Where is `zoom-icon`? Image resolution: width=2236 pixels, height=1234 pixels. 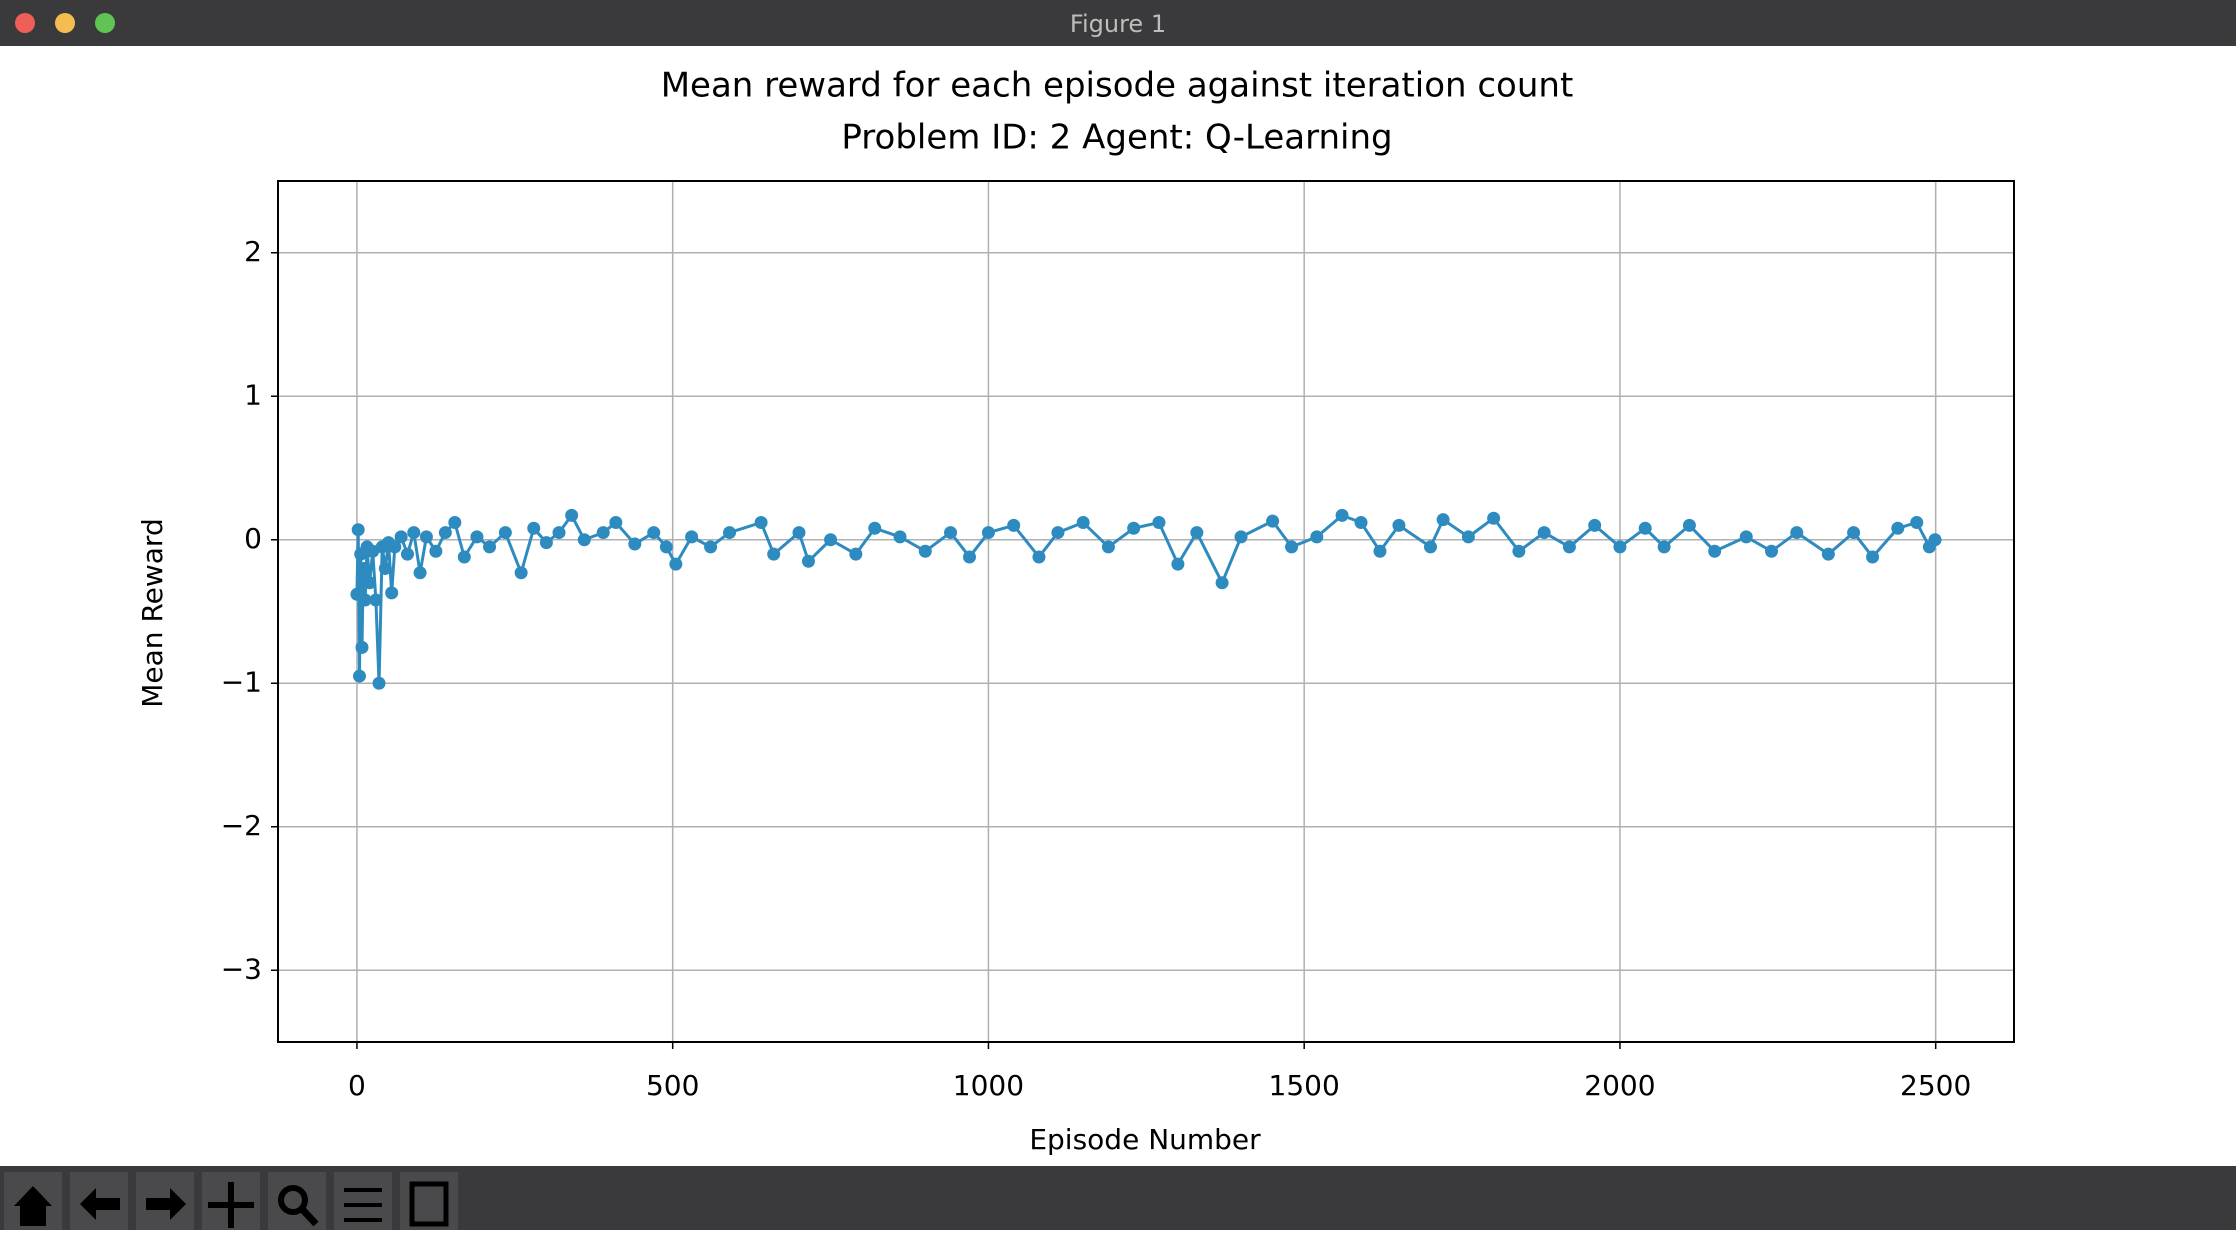 zoom-icon is located at coordinates (293, 1200).